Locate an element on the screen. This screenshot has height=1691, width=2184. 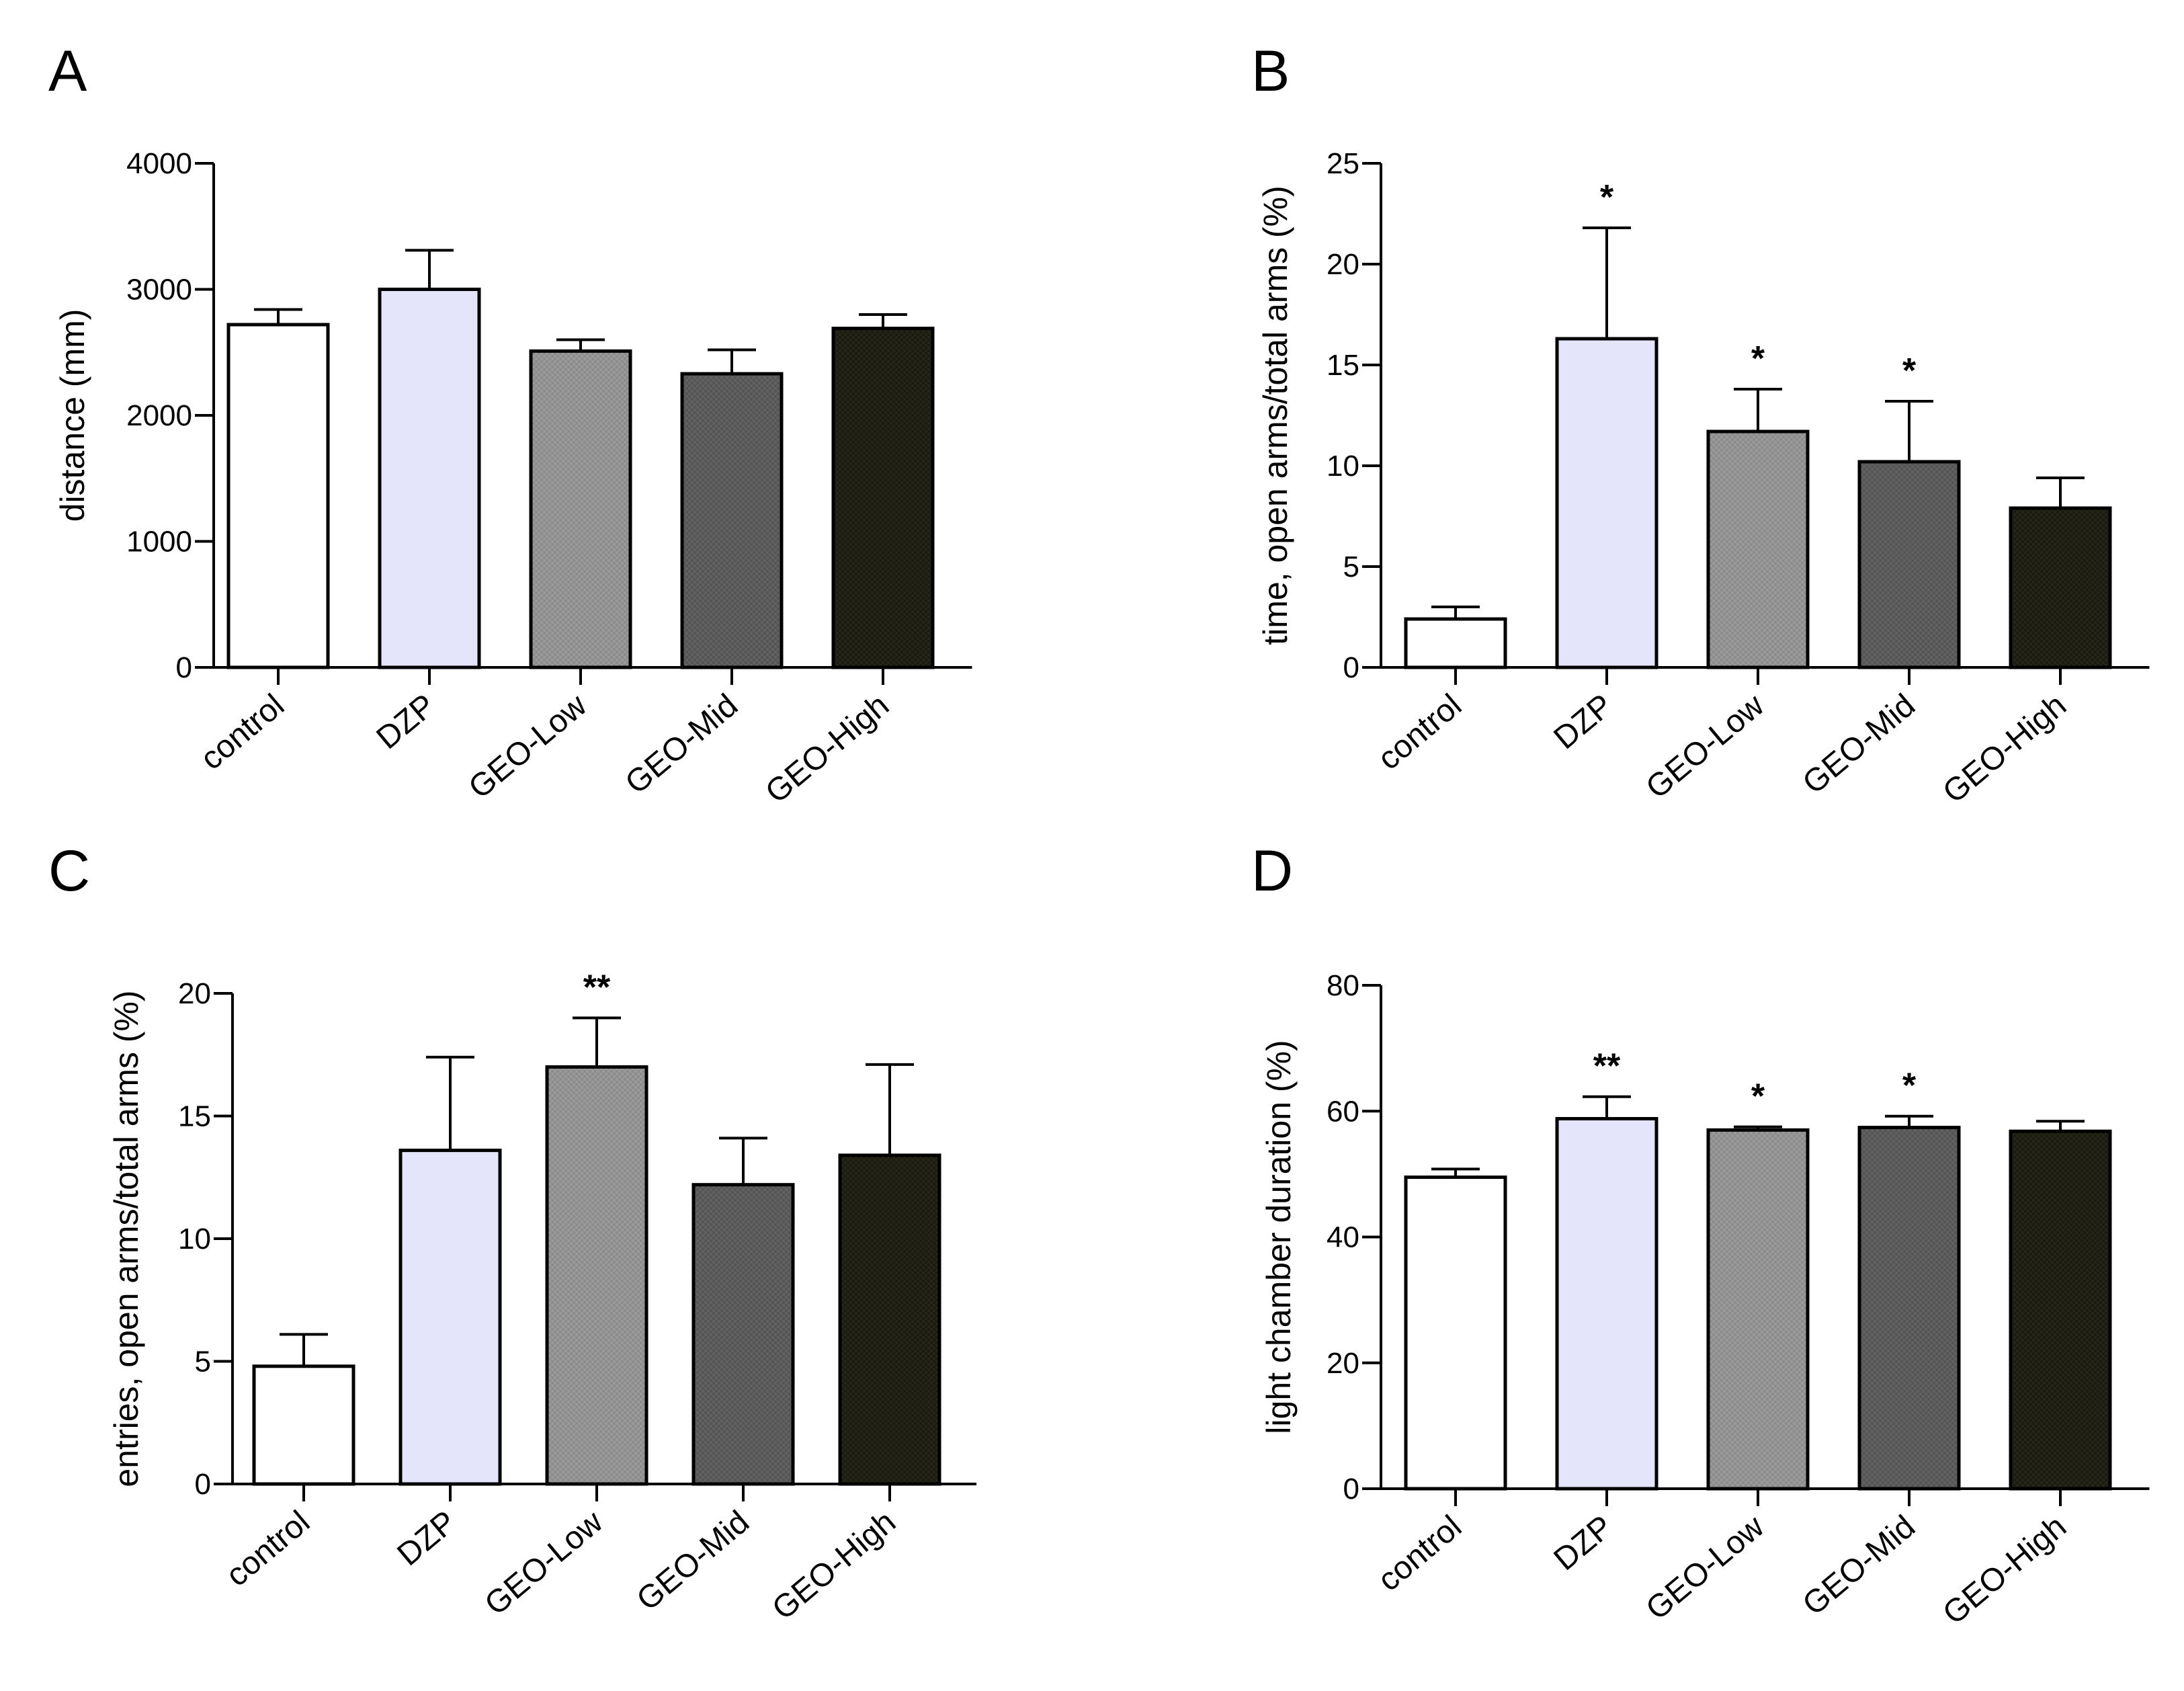
panel-letter: A is located at coordinates (67, 71).